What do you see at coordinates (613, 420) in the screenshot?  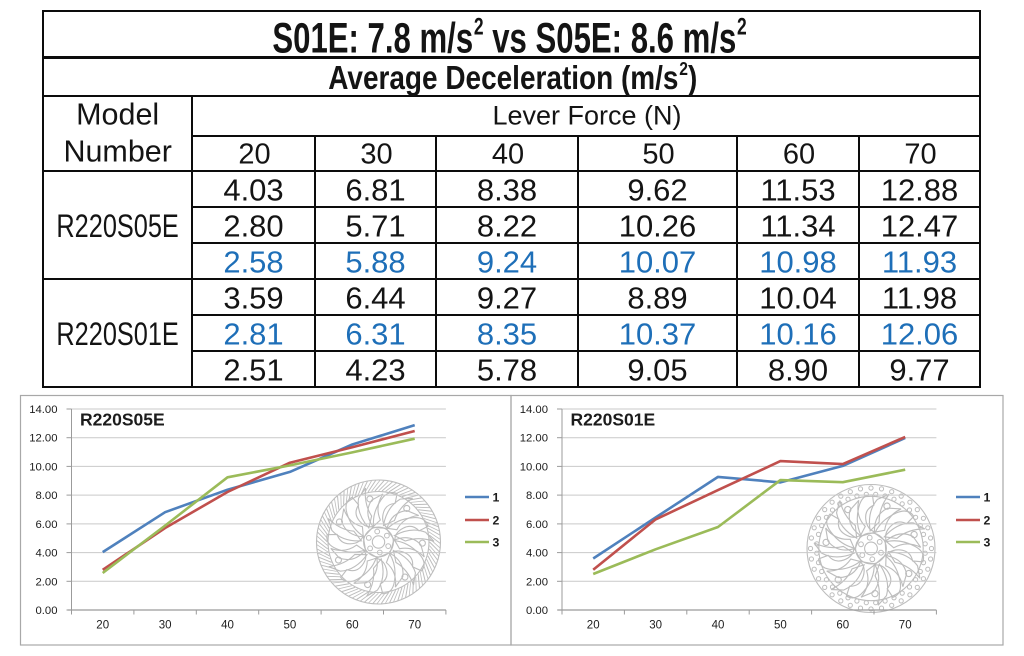 I see `svg-text: R220S01E` at bounding box center [613, 420].